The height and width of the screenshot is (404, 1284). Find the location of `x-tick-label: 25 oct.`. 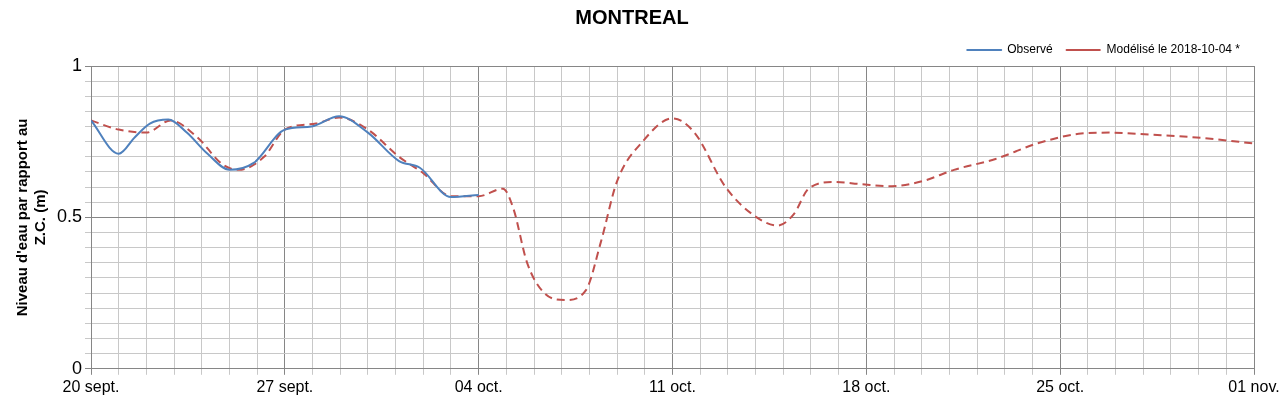

x-tick-label: 25 oct. is located at coordinates (1060, 386).